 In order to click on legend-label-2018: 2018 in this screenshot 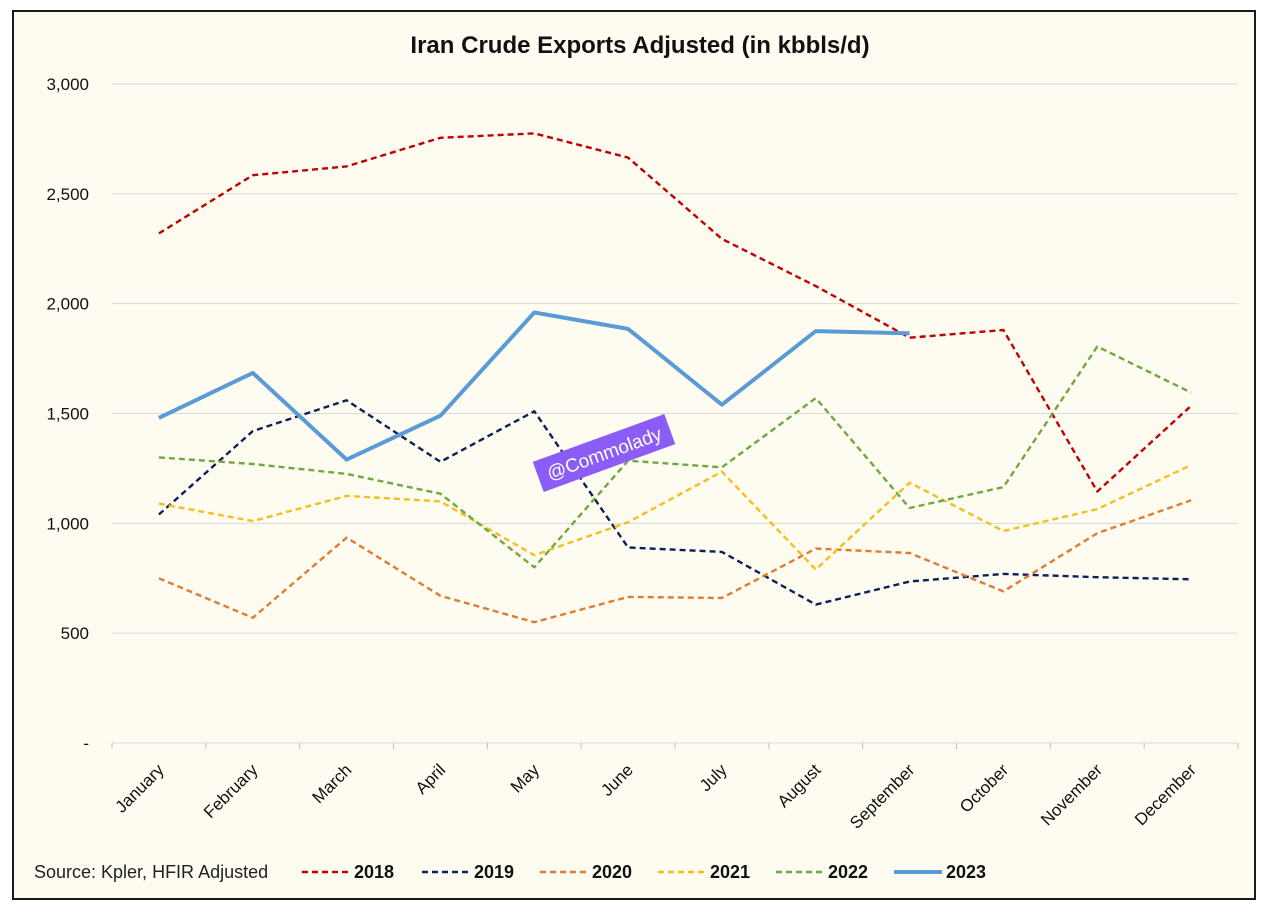, I will do `click(374, 872)`.